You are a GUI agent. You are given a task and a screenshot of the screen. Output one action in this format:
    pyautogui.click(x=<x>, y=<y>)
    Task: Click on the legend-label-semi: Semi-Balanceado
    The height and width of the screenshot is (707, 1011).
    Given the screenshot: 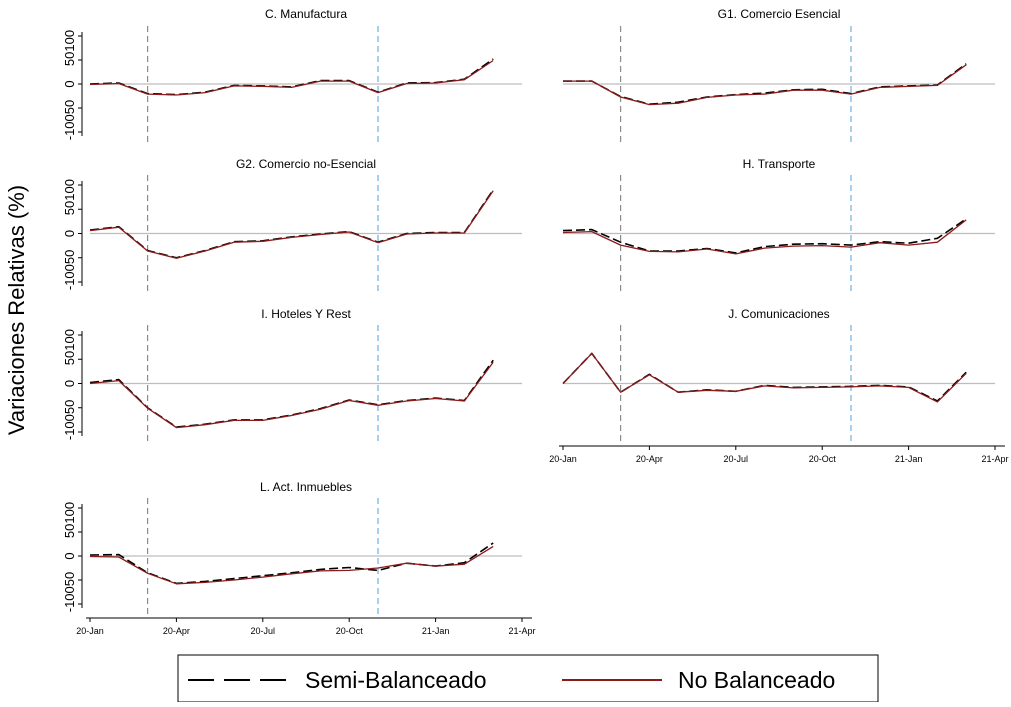 What is the action you would take?
    pyautogui.click(x=396, y=680)
    